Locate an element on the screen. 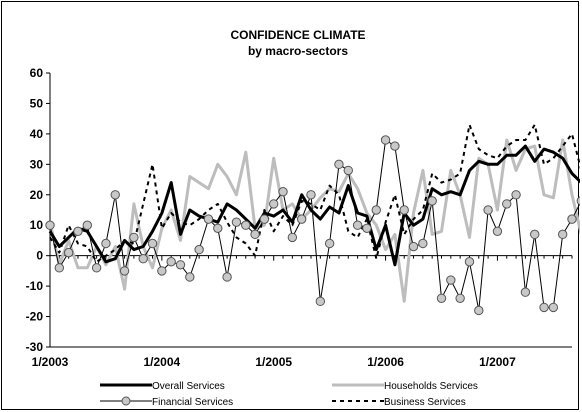 The width and height of the screenshot is (582, 412). legend-marker is located at coordinates (126, 401).